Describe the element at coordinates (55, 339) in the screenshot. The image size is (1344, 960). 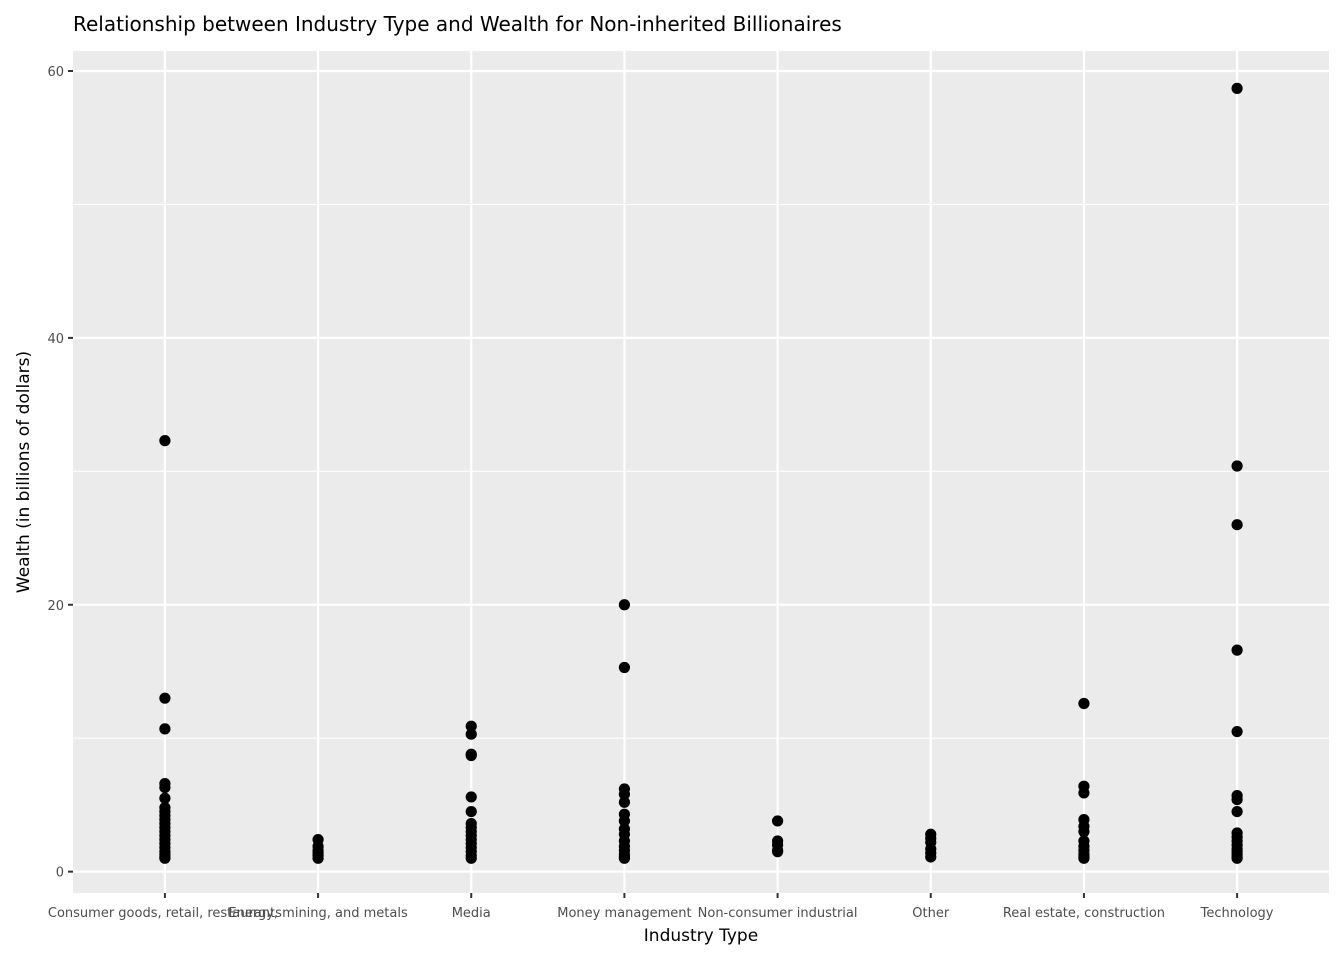
I see `y-tick-label: 40` at that location.